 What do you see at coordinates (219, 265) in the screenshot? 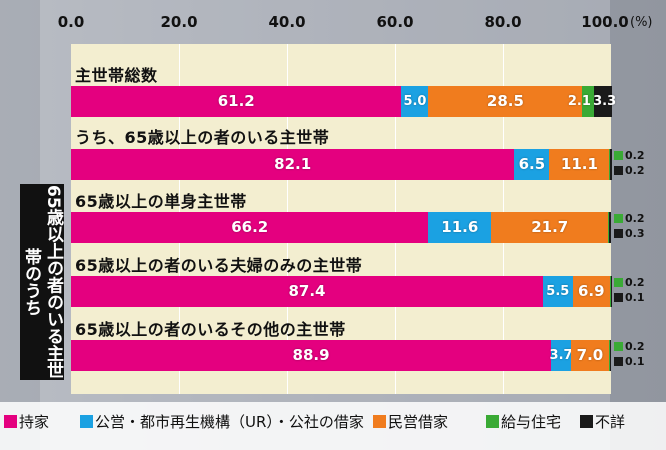
I see `category-label: 65歳以上の者のいる夫婦のみの主世帯` at bounding box center [219, 265].